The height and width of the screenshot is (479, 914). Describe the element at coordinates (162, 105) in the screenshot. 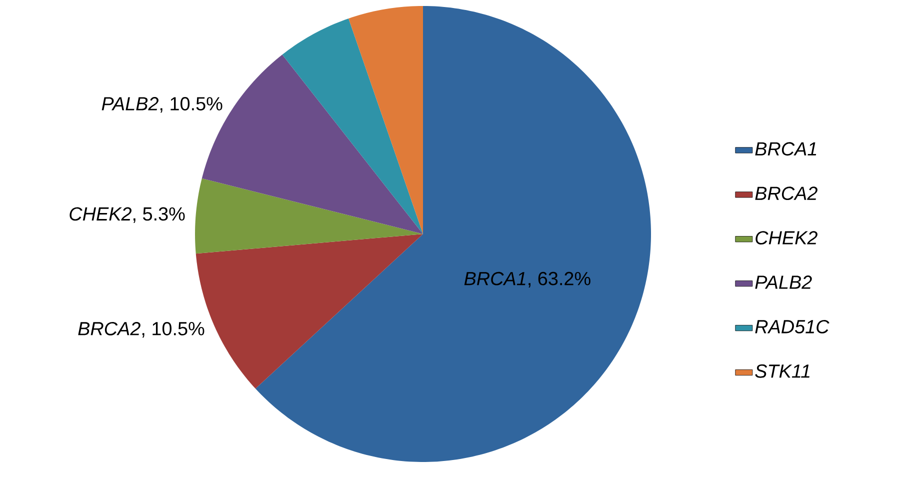

I see `data-label: PALB2, 10.5%` at that location.